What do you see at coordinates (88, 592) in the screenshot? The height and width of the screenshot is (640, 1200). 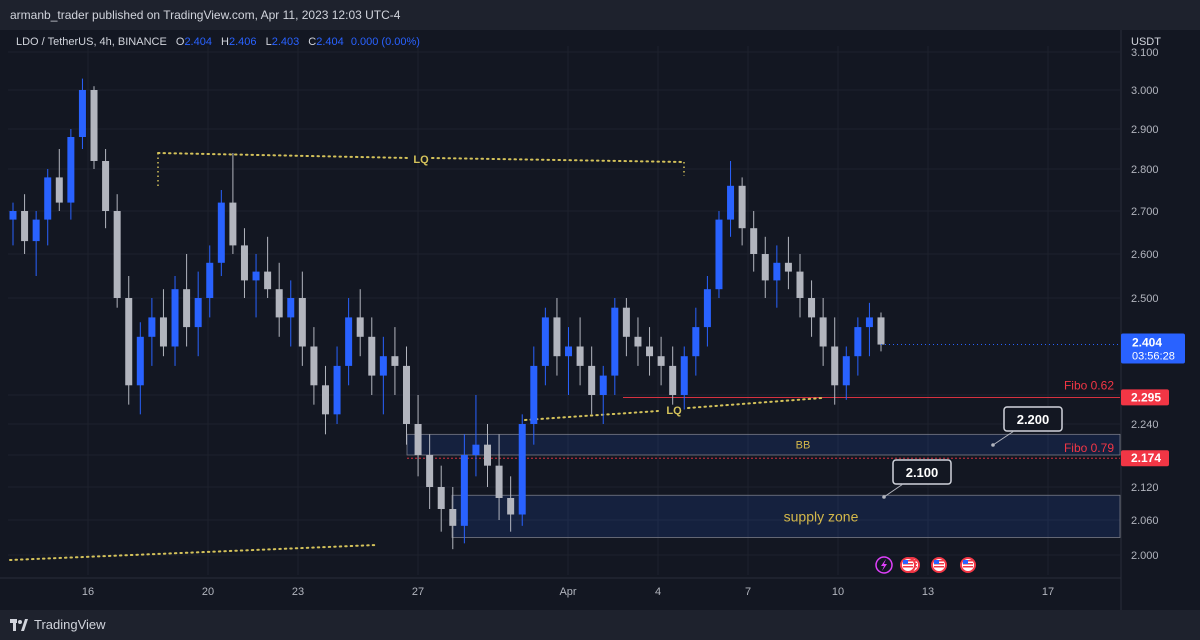 I see `time-tick-label: 16` at bounding box center [88, 592].